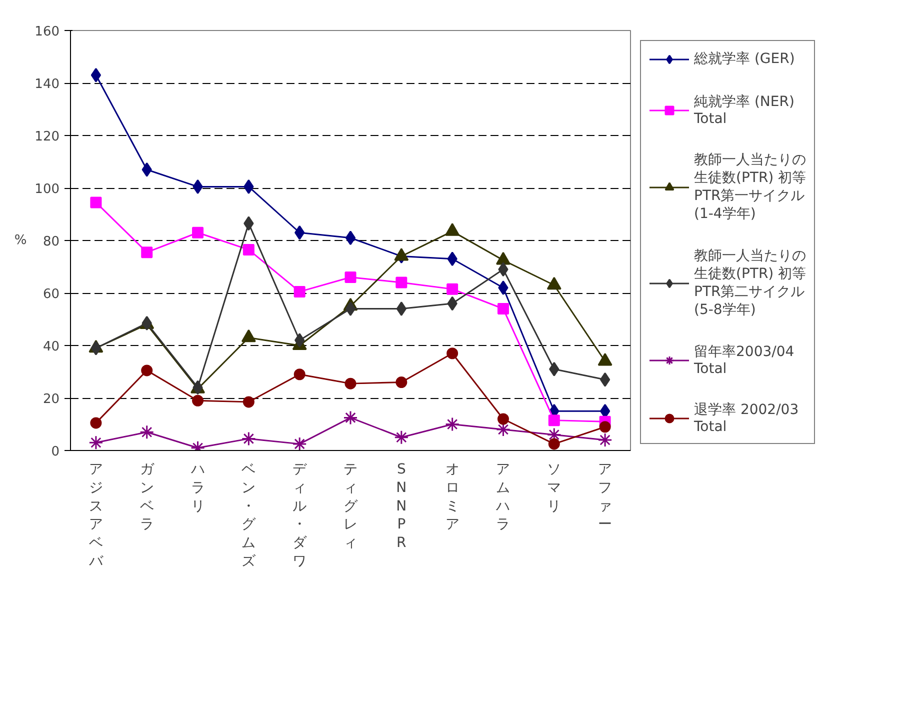  I want to click on y-tick-label: 80, so click(51, 242).